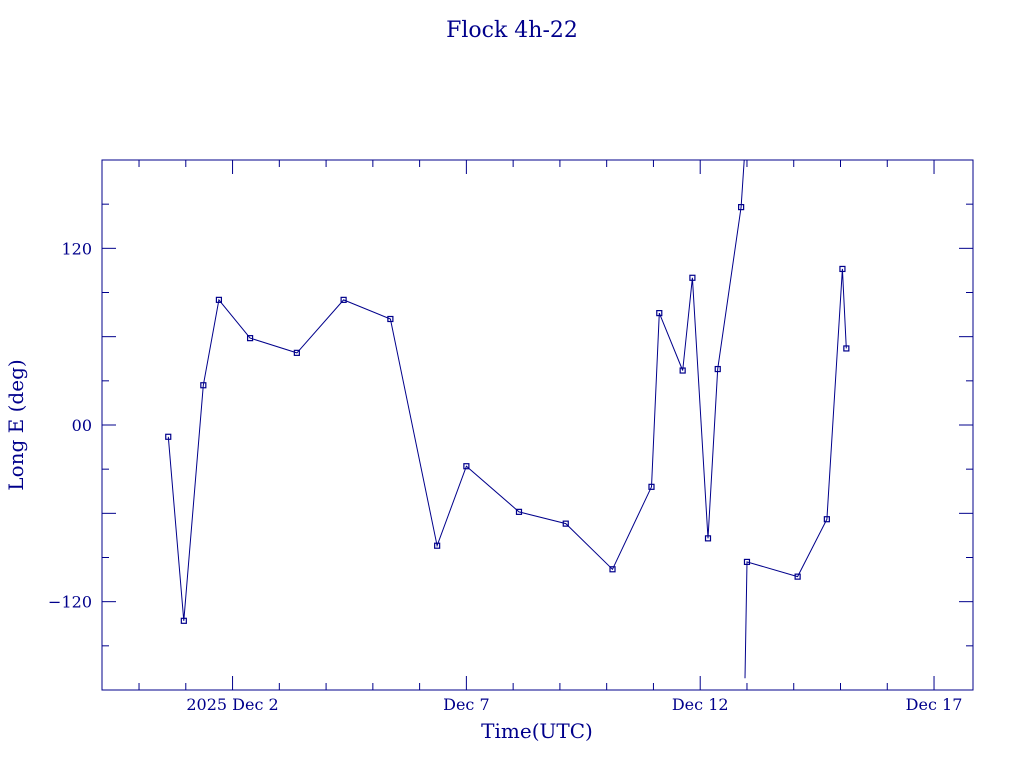  I want to click on x-tick-label: 2025 Dec 2, so click(232, 704).